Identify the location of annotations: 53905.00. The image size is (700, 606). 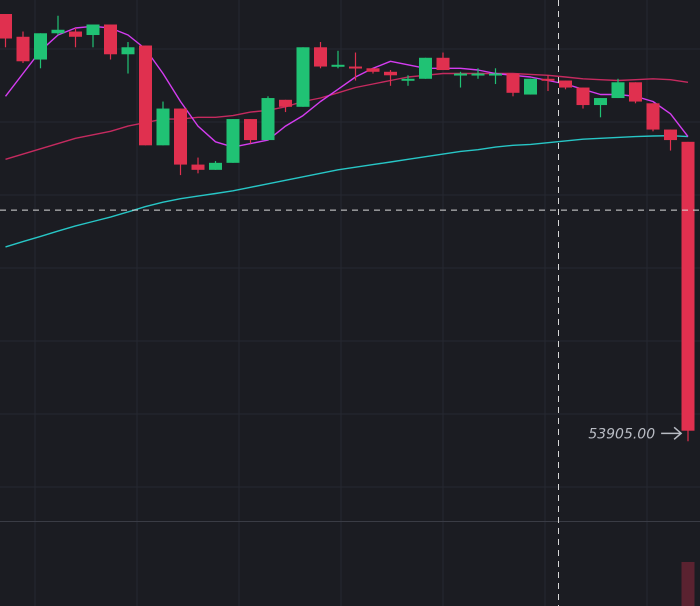
(635, 434).